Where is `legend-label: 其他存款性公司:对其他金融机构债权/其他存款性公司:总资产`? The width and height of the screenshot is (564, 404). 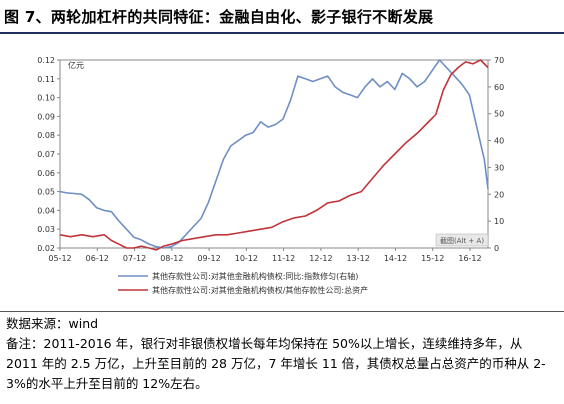
legend-label: 其他存款性公司:对其他金融机构债权/其他存款性公司:总资产 is located at coordinates (260, 290).